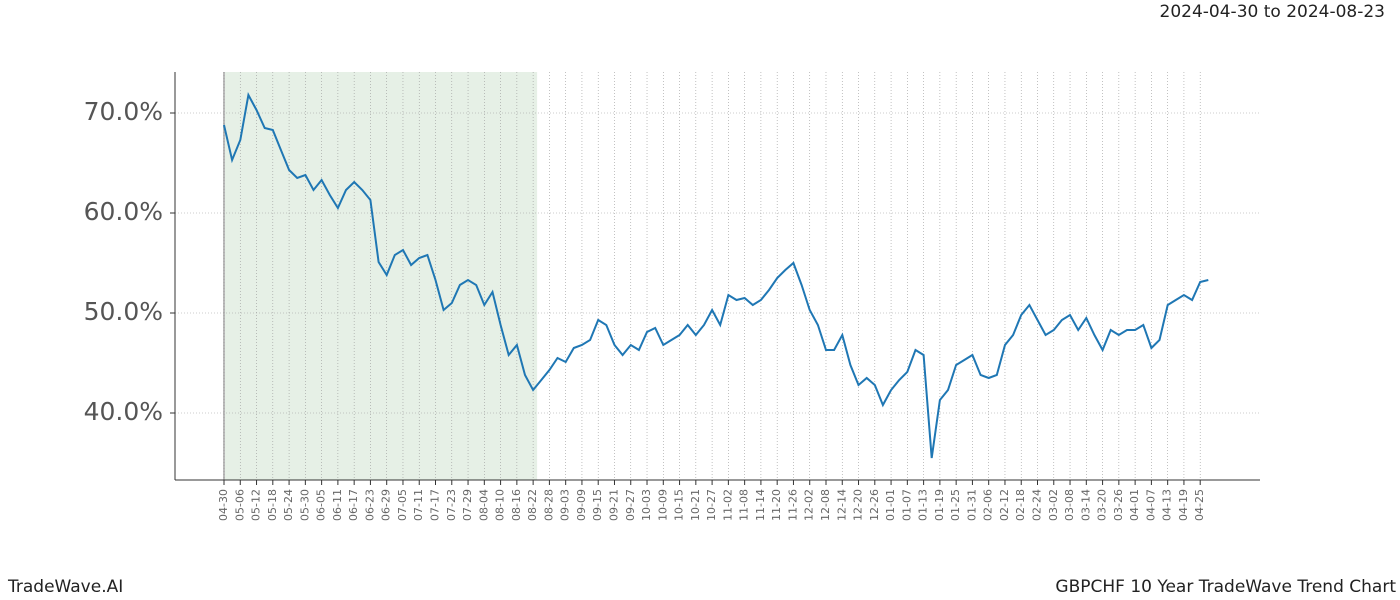 This screenshot has width=1400, height=600. I want to click on x-tick-label: 01-07, so click(906, 505).